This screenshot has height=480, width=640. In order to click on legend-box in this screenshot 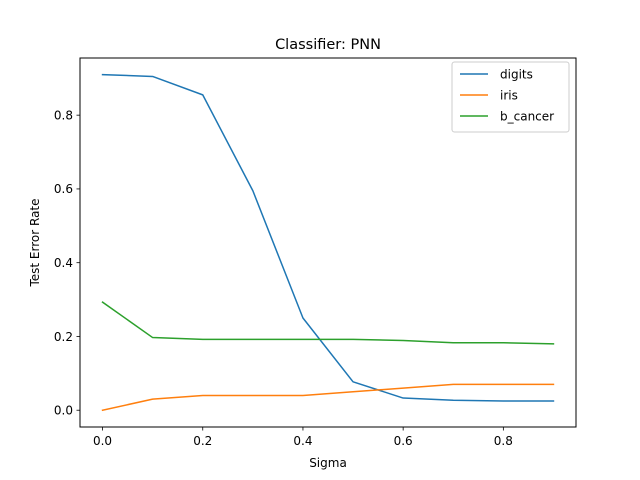, I will do `click(510, 97)`.